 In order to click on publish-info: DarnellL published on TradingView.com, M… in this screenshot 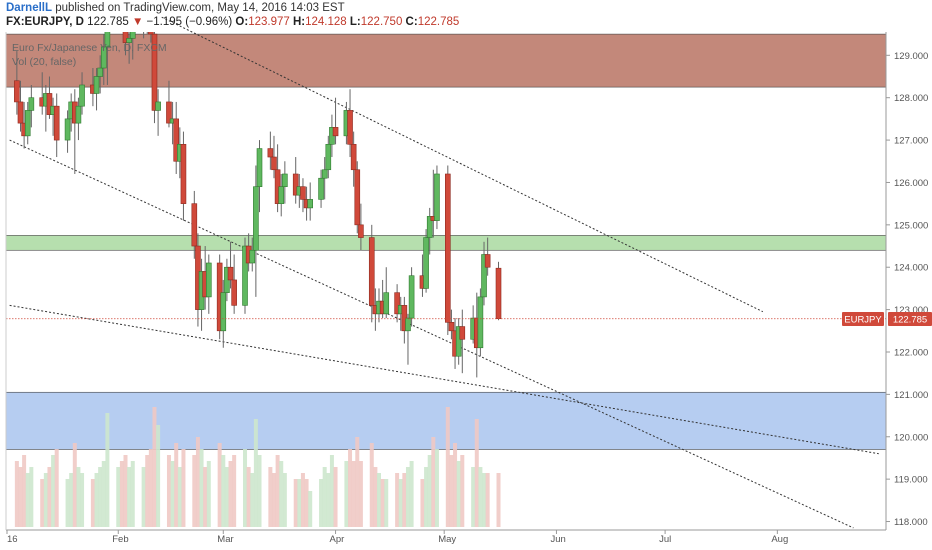, I will do `click(175, 8)`.